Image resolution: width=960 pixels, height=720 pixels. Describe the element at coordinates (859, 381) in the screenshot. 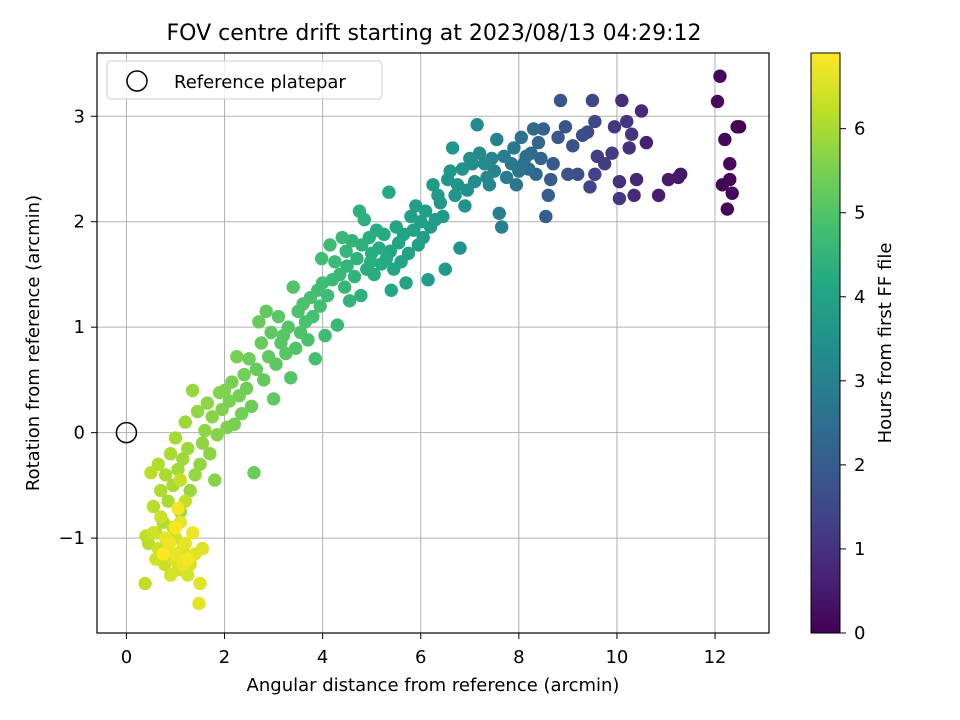

I see `colorbar-tick-label: 3` at that location.